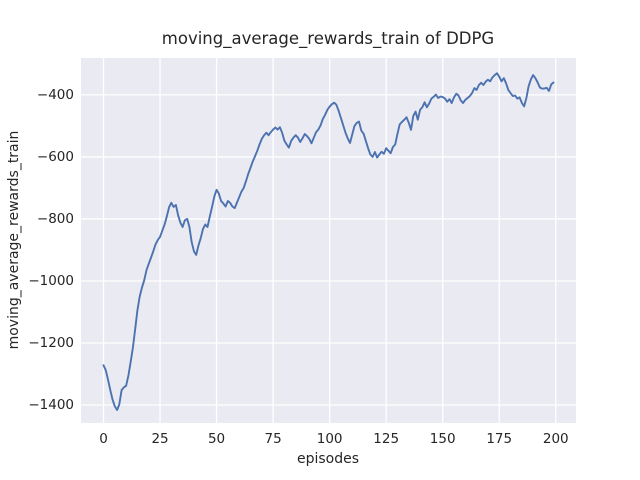 Image resolution: width=640 pixels, height=480 pixels. Describe the element at coordinates (555, 439) in the screenshot. I see `x-tick-label: 200` at that location.